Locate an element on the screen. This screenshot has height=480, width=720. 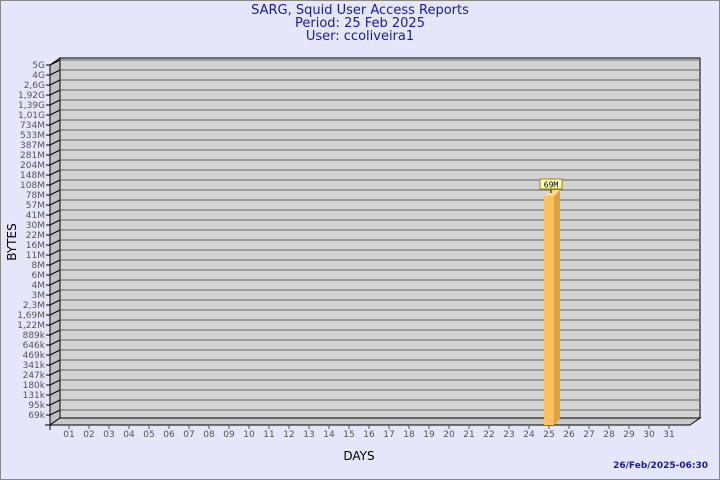
y-tick-label: 889k is located at coordinates (34, 336).